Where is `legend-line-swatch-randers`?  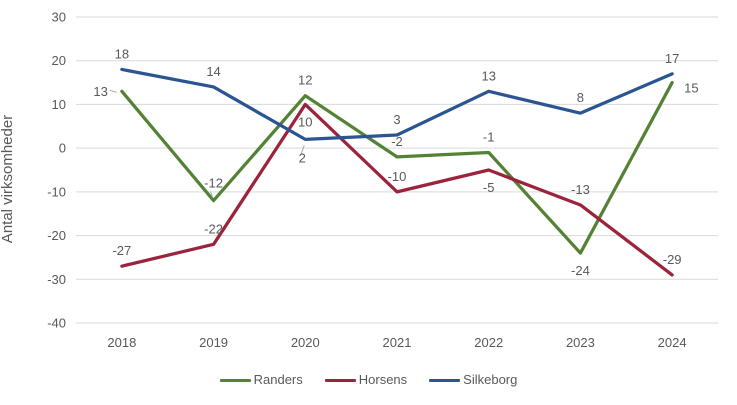
legend-line-swatch-randers is located at coordinates (235, 380).